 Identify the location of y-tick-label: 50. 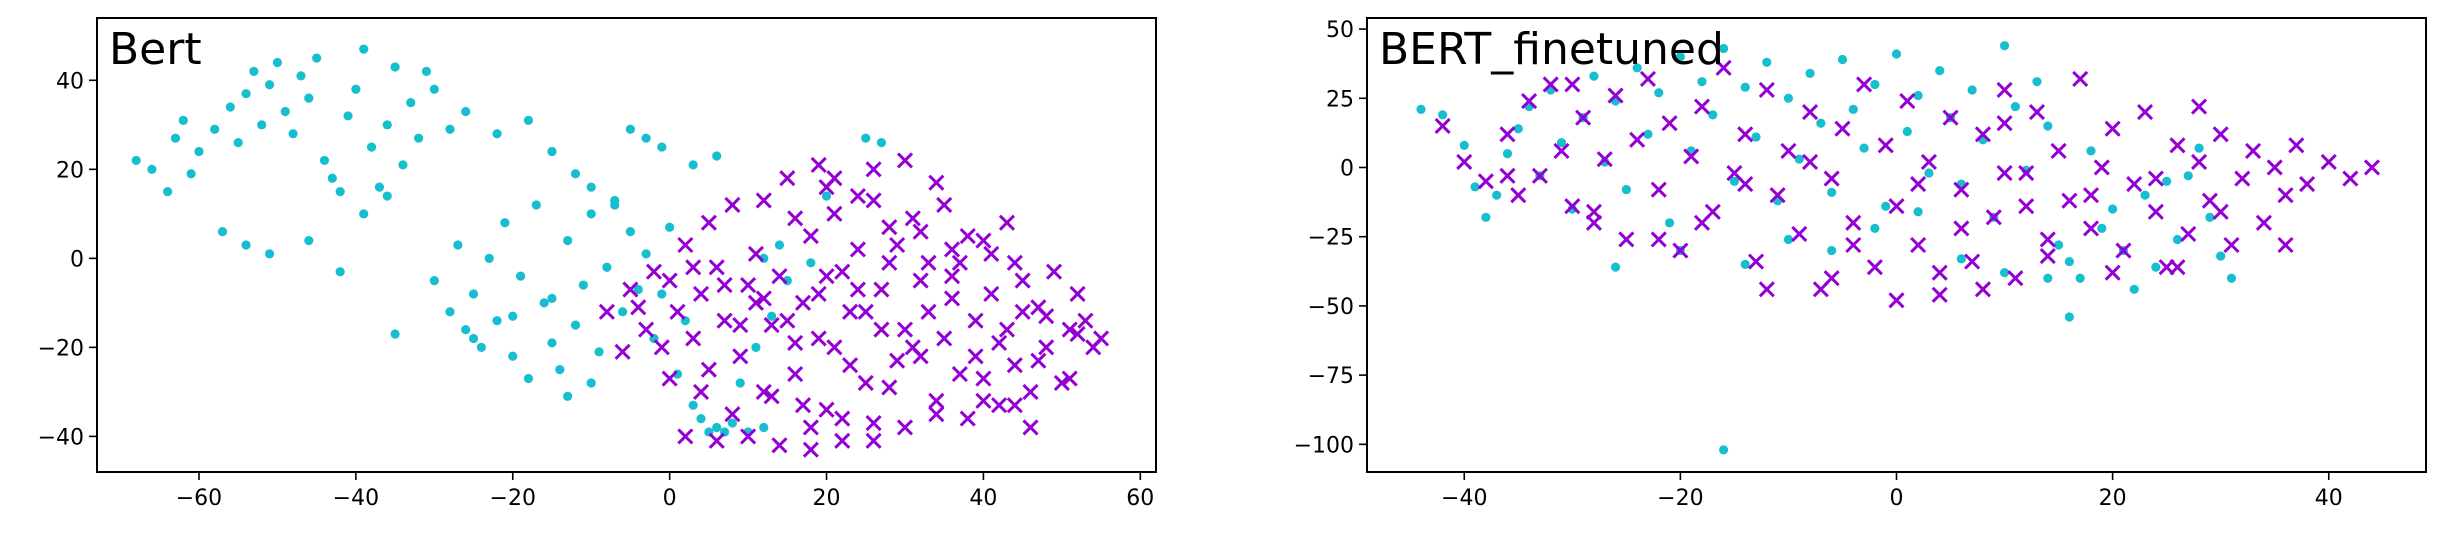
(1340, 30).